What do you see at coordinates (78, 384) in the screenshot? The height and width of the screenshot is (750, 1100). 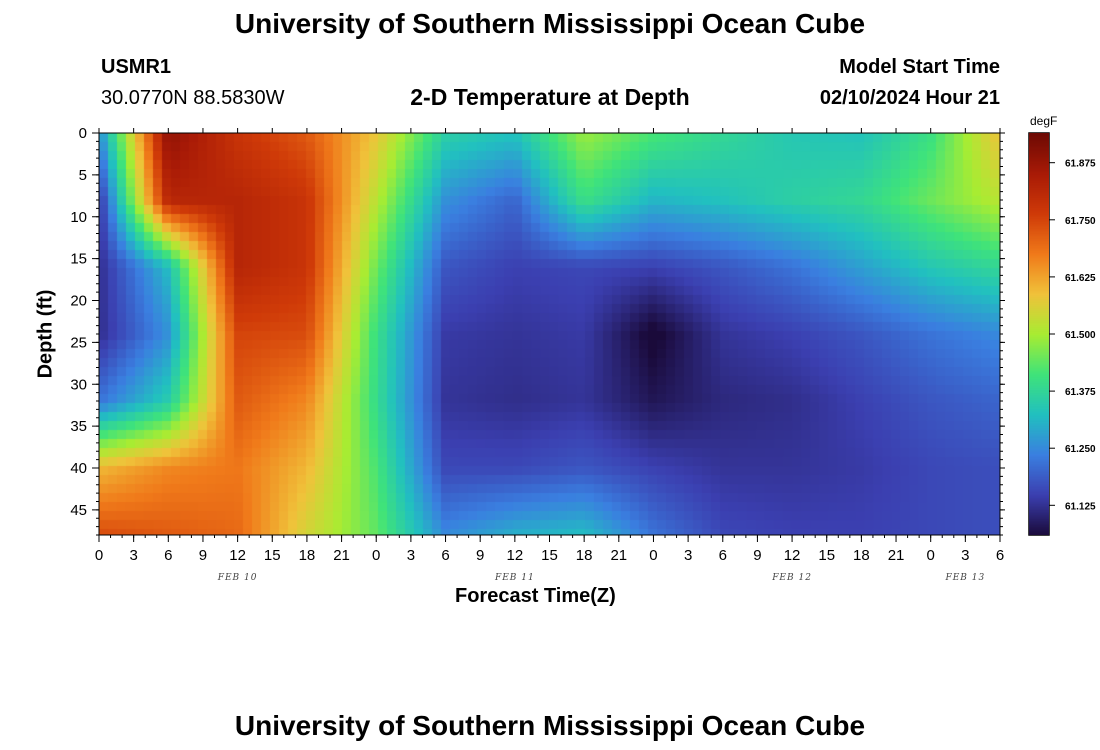 I see `y-tick-label: 30` at bounding box center [78, 384].